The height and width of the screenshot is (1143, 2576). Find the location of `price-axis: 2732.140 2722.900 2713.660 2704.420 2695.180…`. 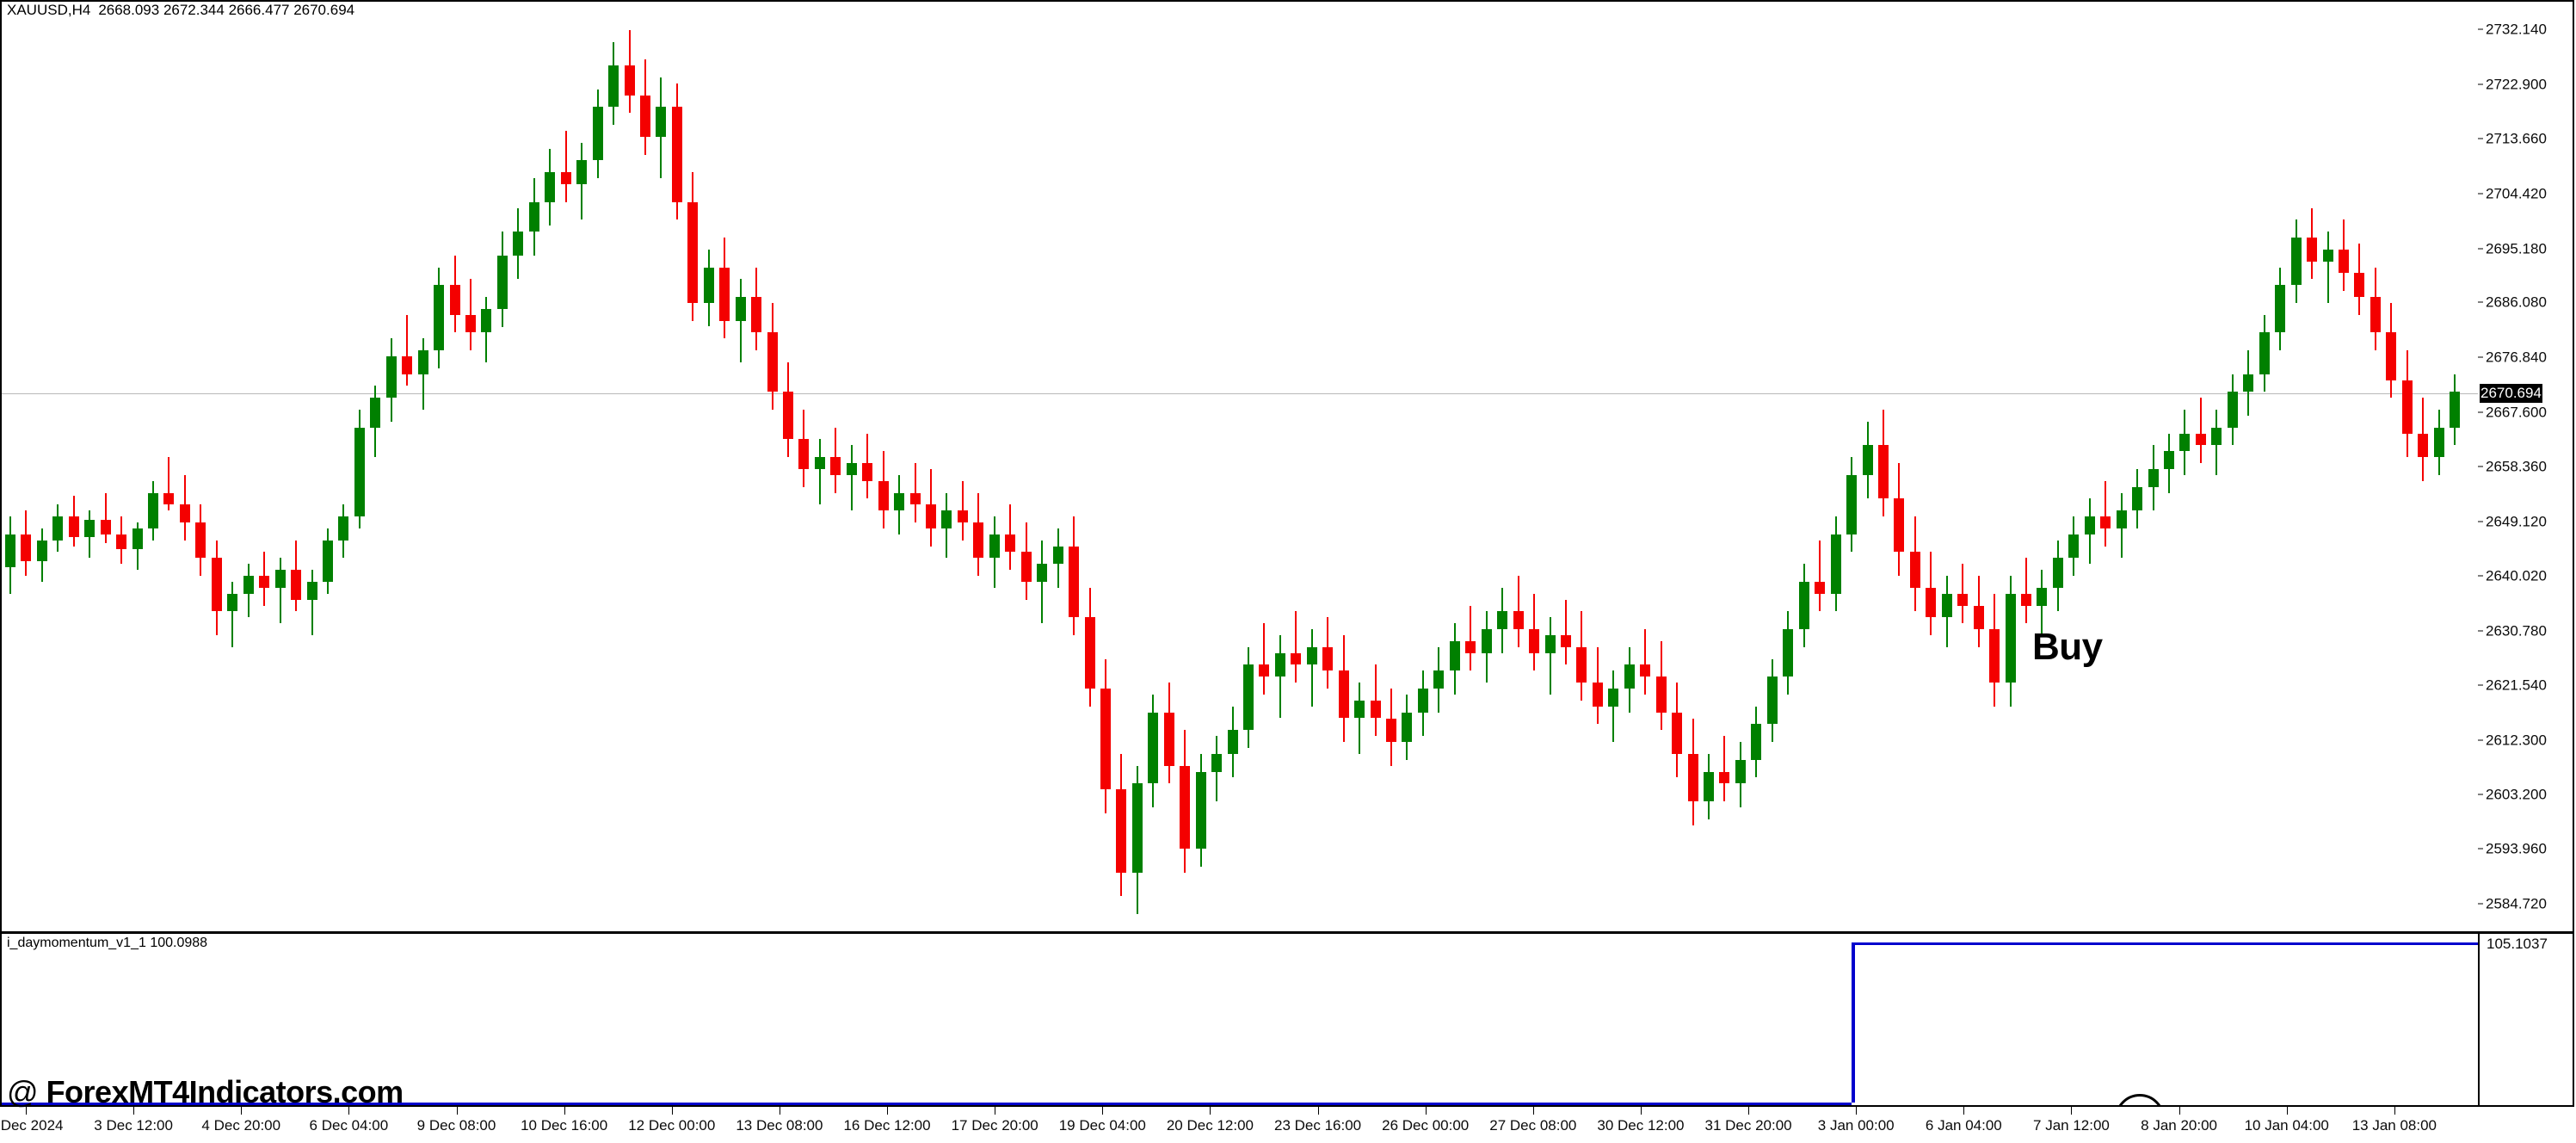

price-axis: 2732.140 2722.900 2713.660 2704.420 2695.180… is located at coordinates (2526, 466).